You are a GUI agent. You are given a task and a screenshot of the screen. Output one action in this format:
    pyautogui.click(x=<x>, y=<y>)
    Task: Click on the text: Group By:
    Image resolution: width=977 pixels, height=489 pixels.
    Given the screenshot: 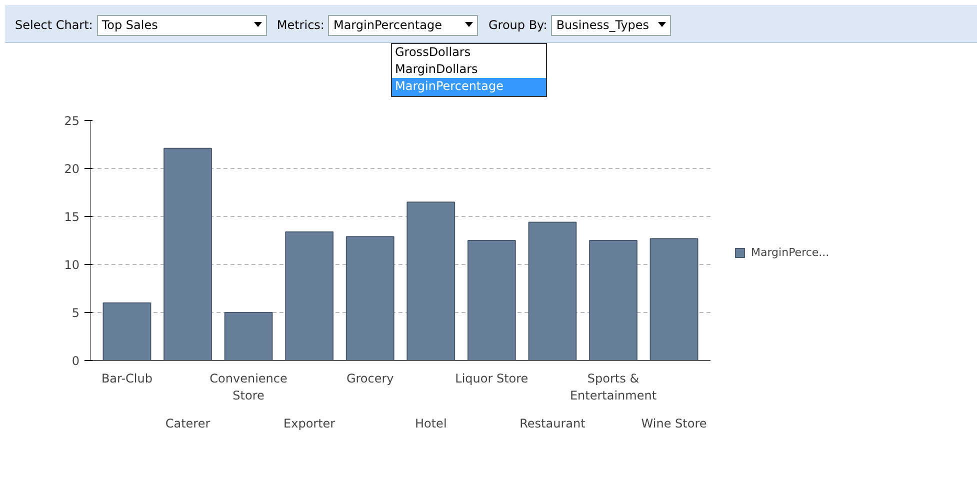 What is the action you would take?
    pyautogui.click(x=518, y=25)
    